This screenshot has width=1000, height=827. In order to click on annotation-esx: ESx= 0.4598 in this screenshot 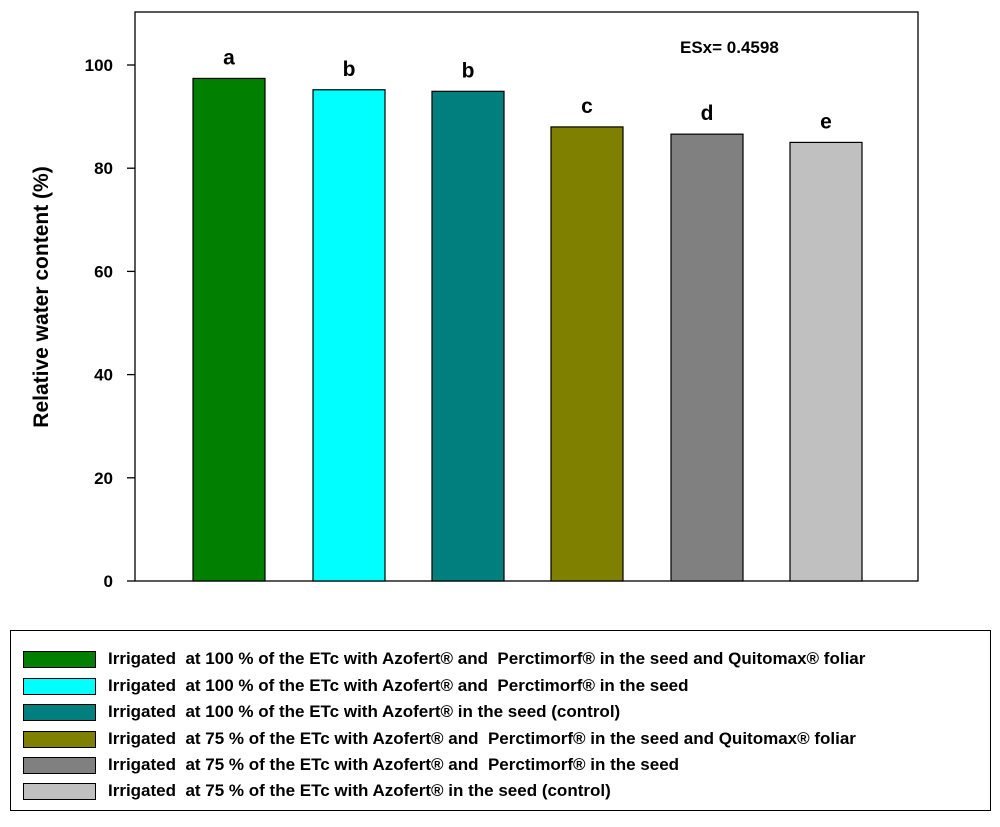, I will do `click(729, 47)`.